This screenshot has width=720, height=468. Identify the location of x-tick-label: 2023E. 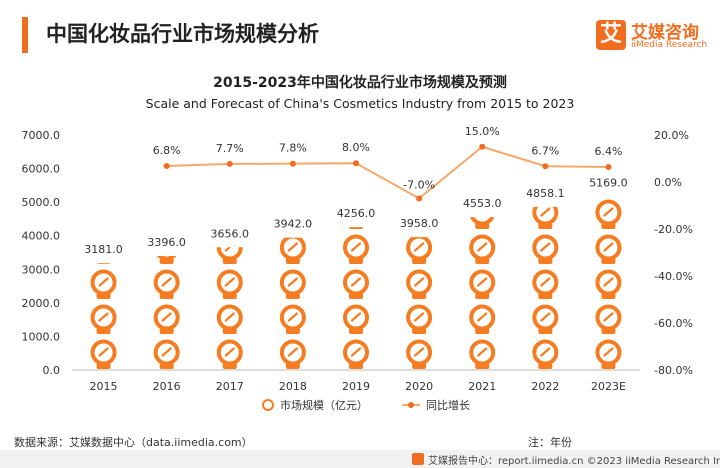
(608, 386).